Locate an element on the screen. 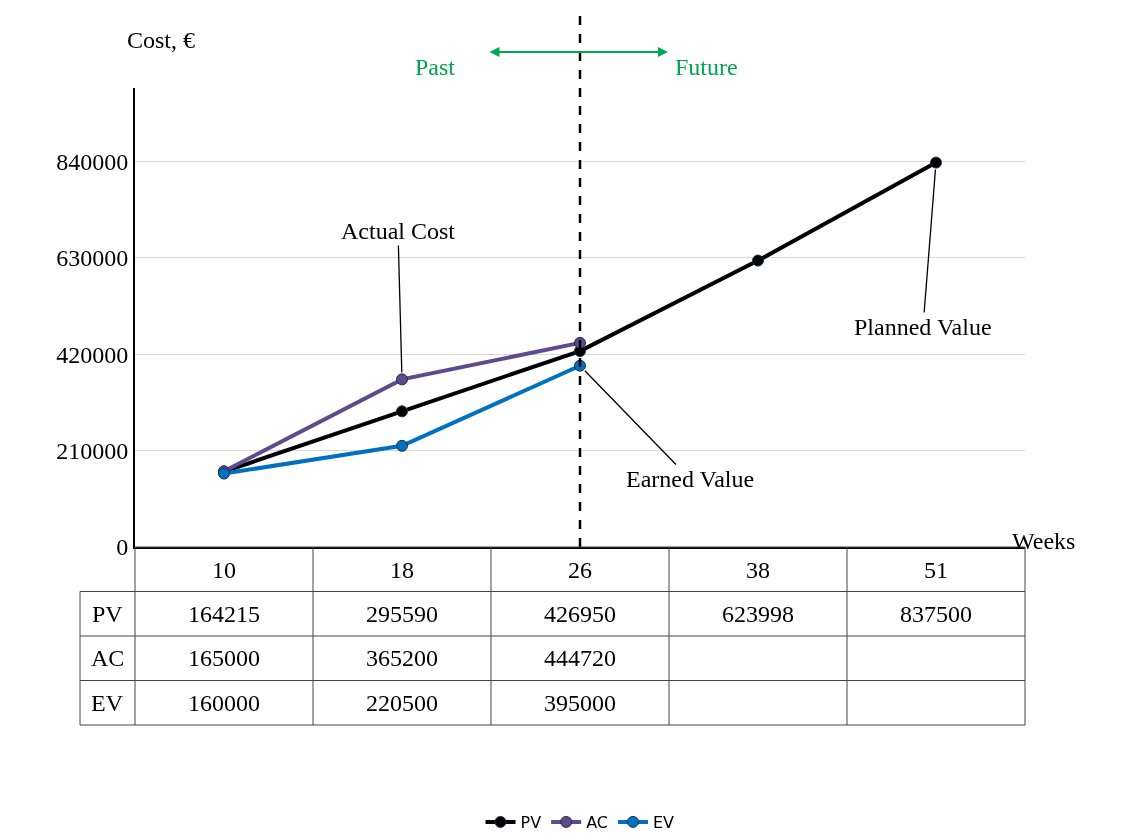 Image resolution: width=1135 pixels, height=834 pixels. x-axis-title: Weeks is located at coordinates (1044, 541).